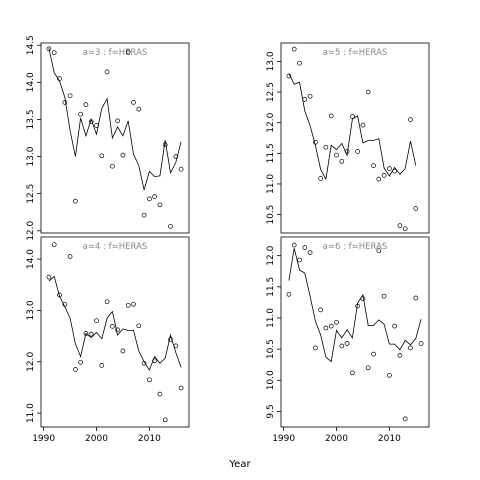 The image size is (480, 480). What do you see at coordinates (115, 247) in the screenshot?
I see `panel-title: a=4 : f=HERAS` at bounding box center [115, 247].